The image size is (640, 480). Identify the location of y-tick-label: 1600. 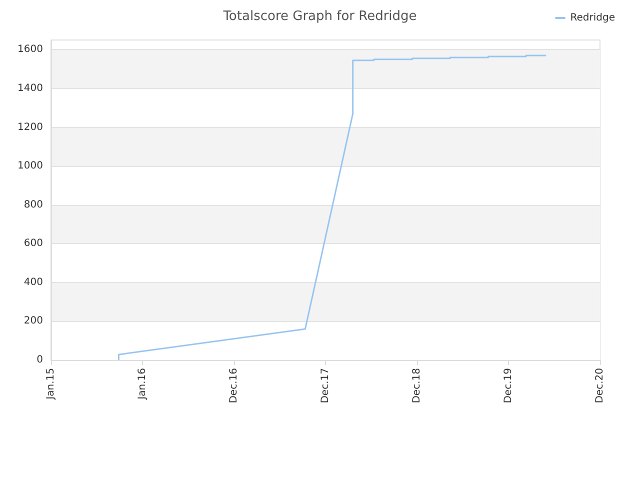
(30, 50).